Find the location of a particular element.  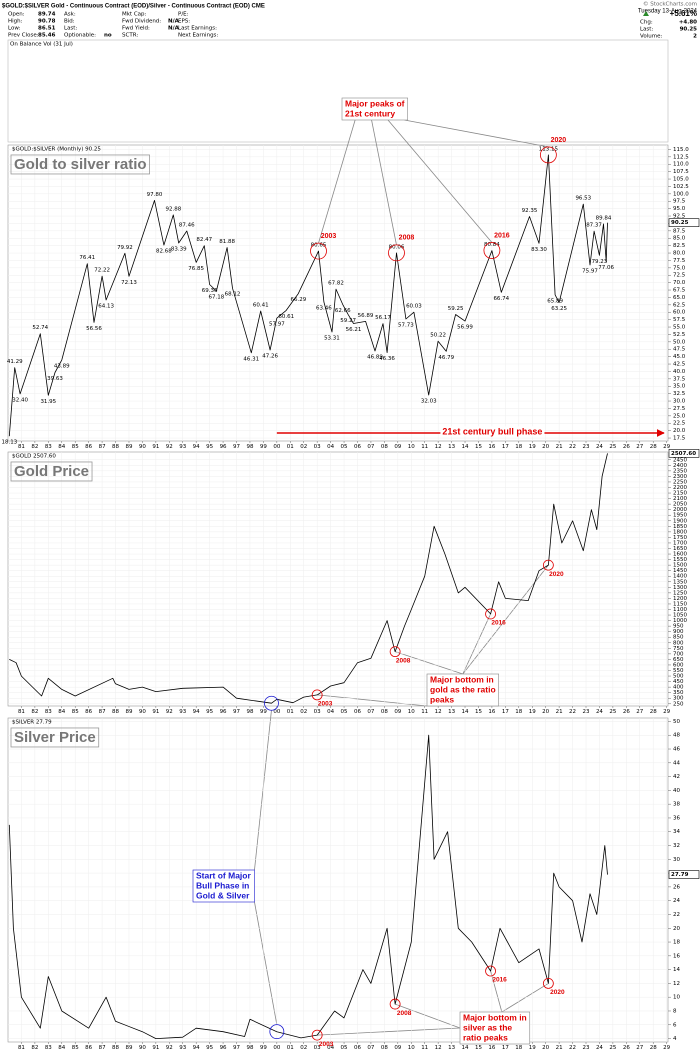

x-tick-label: 27 is located at coordinates (639, 712).